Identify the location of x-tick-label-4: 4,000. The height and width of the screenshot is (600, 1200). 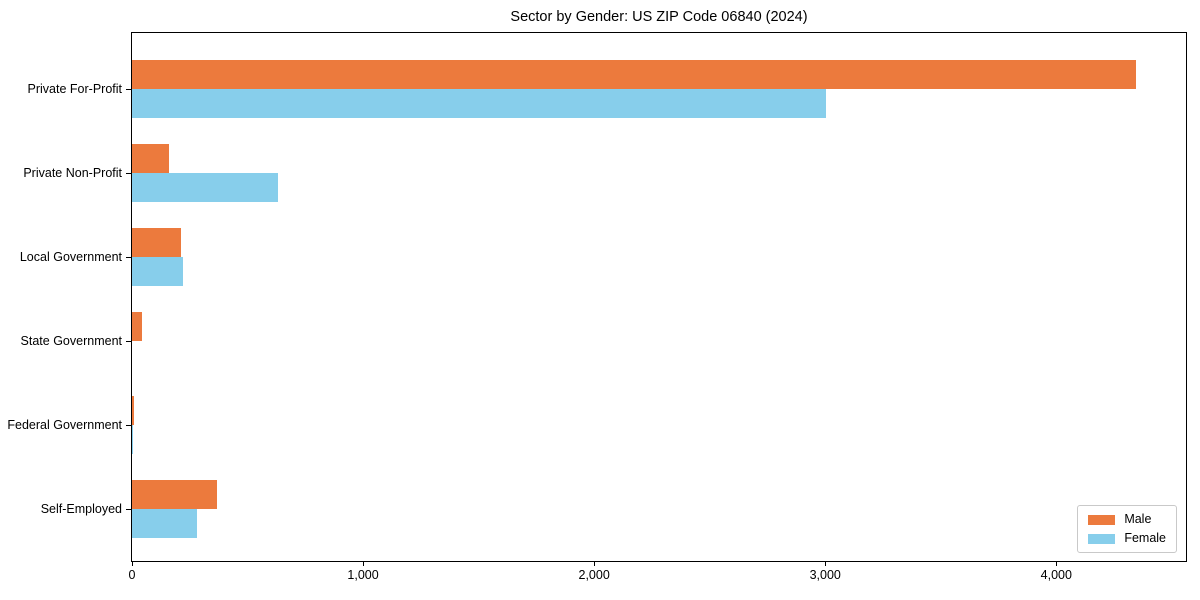
(1056, 575).